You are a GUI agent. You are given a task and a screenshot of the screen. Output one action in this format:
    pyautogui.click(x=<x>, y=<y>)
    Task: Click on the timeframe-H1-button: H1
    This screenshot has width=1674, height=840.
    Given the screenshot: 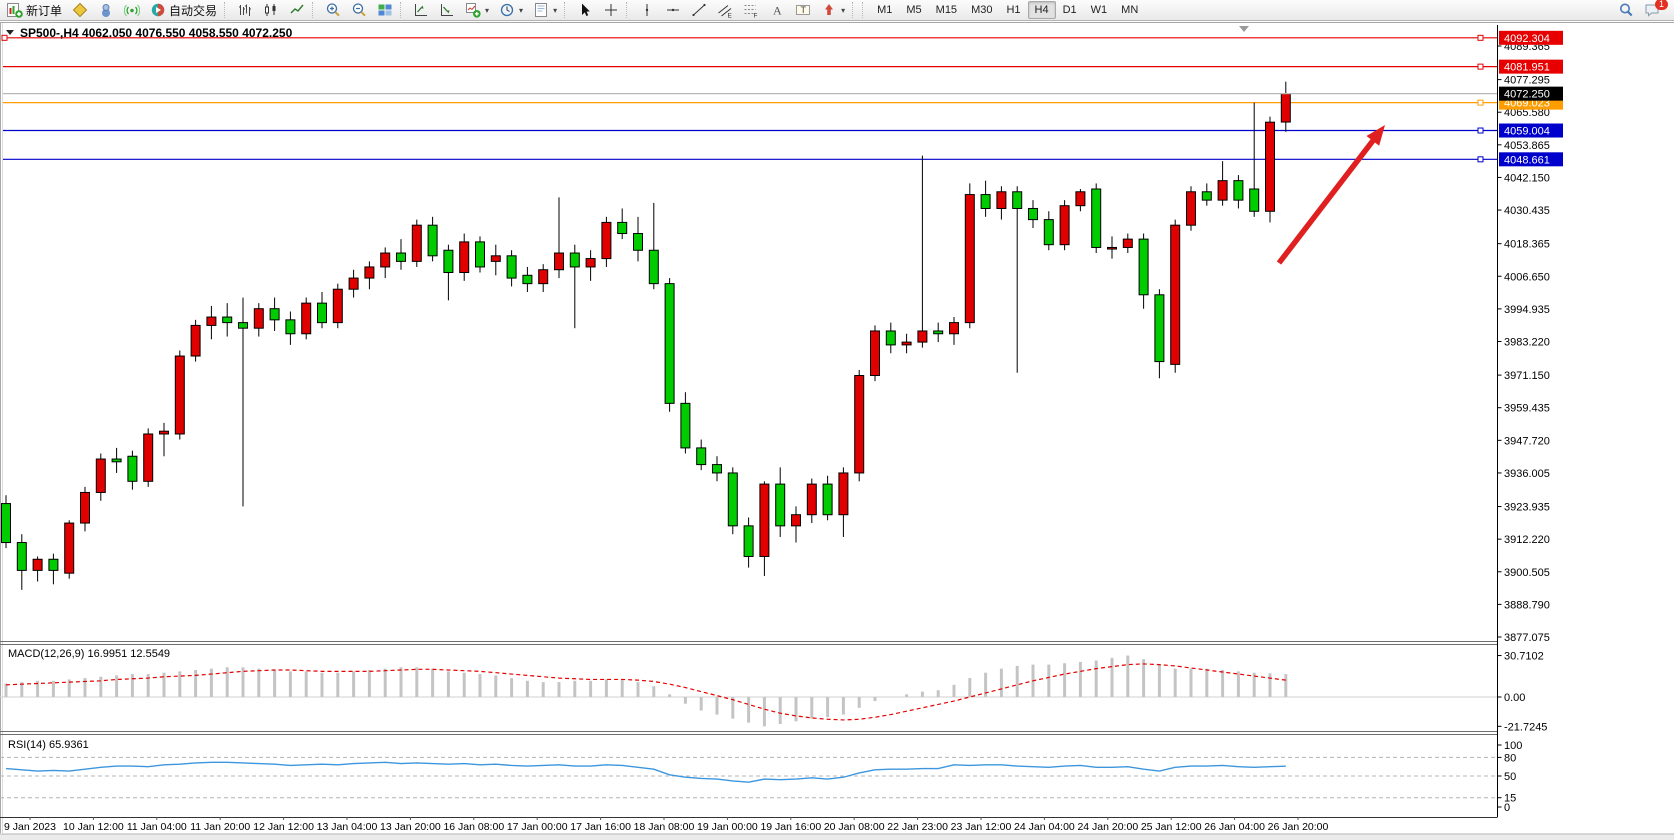 What is the action you would take?
    pyautogui.click(x=1013, y=10)
    